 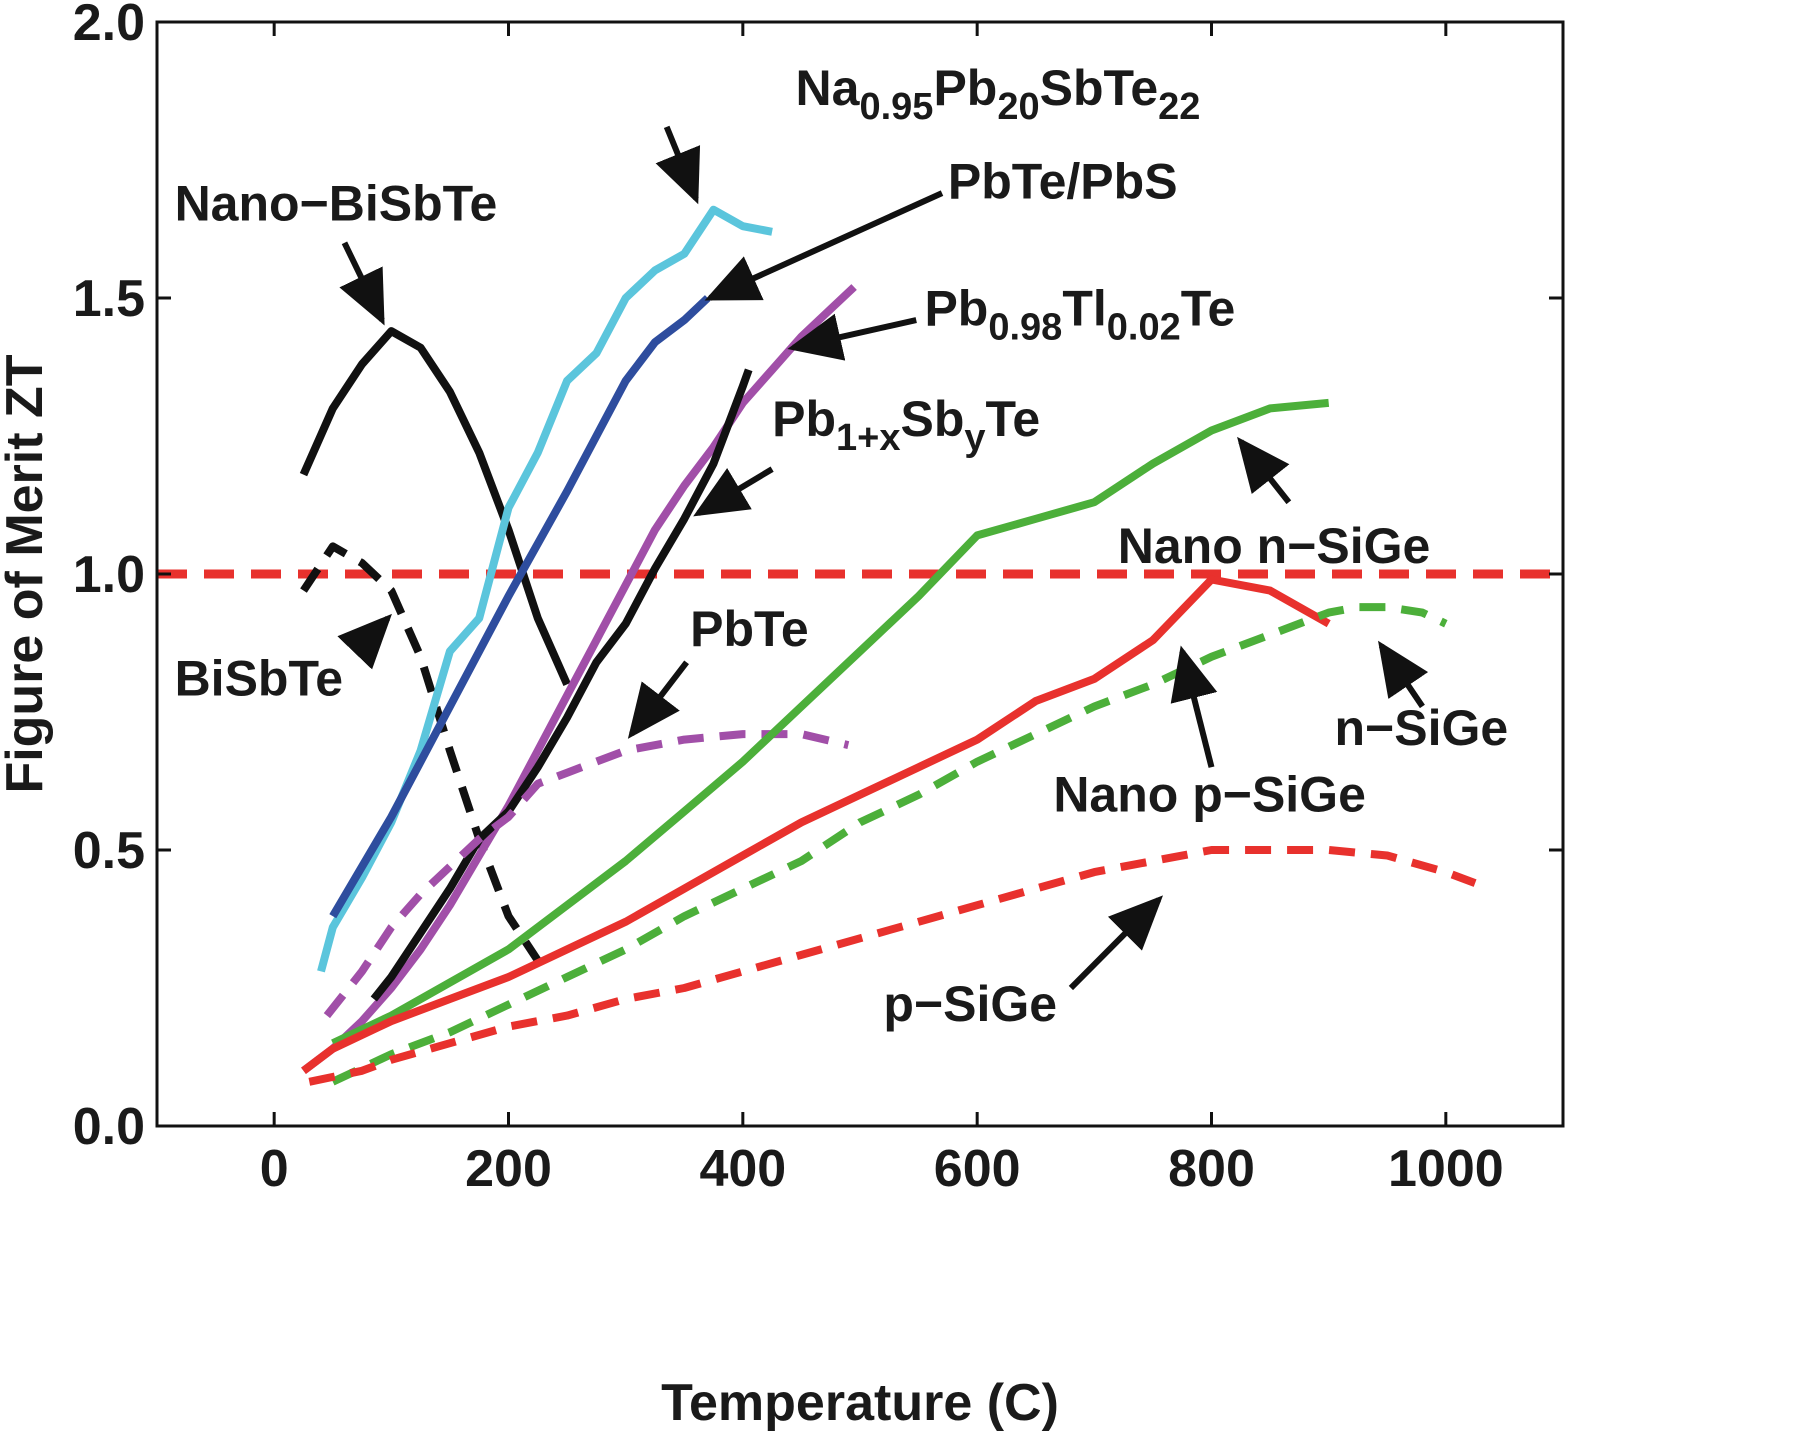 I want to click on x-tick-label: 0, so click(x=274, y=1169).